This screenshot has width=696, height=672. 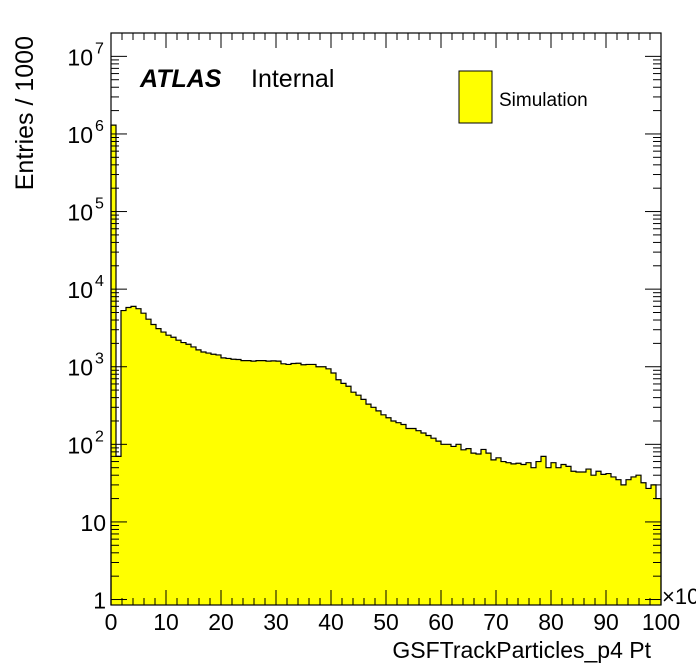 I want to click on atlas-status-label: Internal, so click(x=292, y=79).